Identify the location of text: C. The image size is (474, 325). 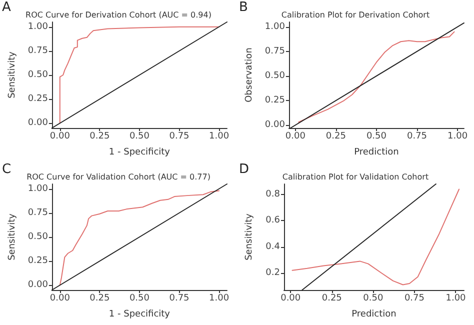
(7, 169).